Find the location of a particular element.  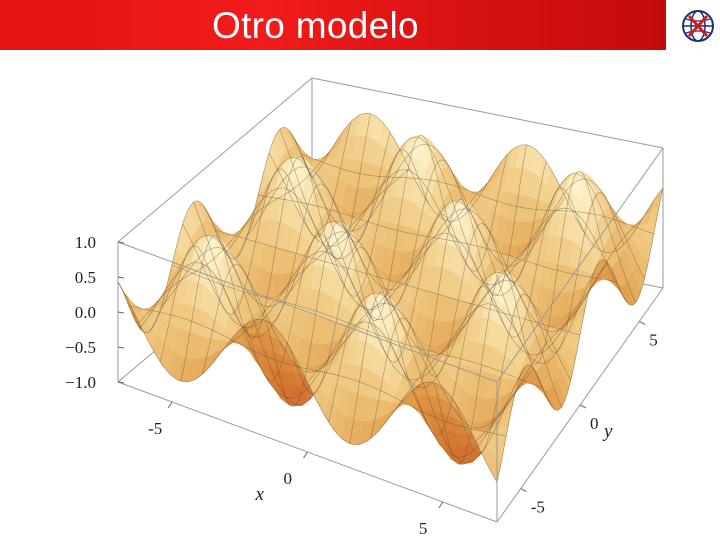

y-axis-ticks: -5 0 5 is located at coordinates (589, 418).